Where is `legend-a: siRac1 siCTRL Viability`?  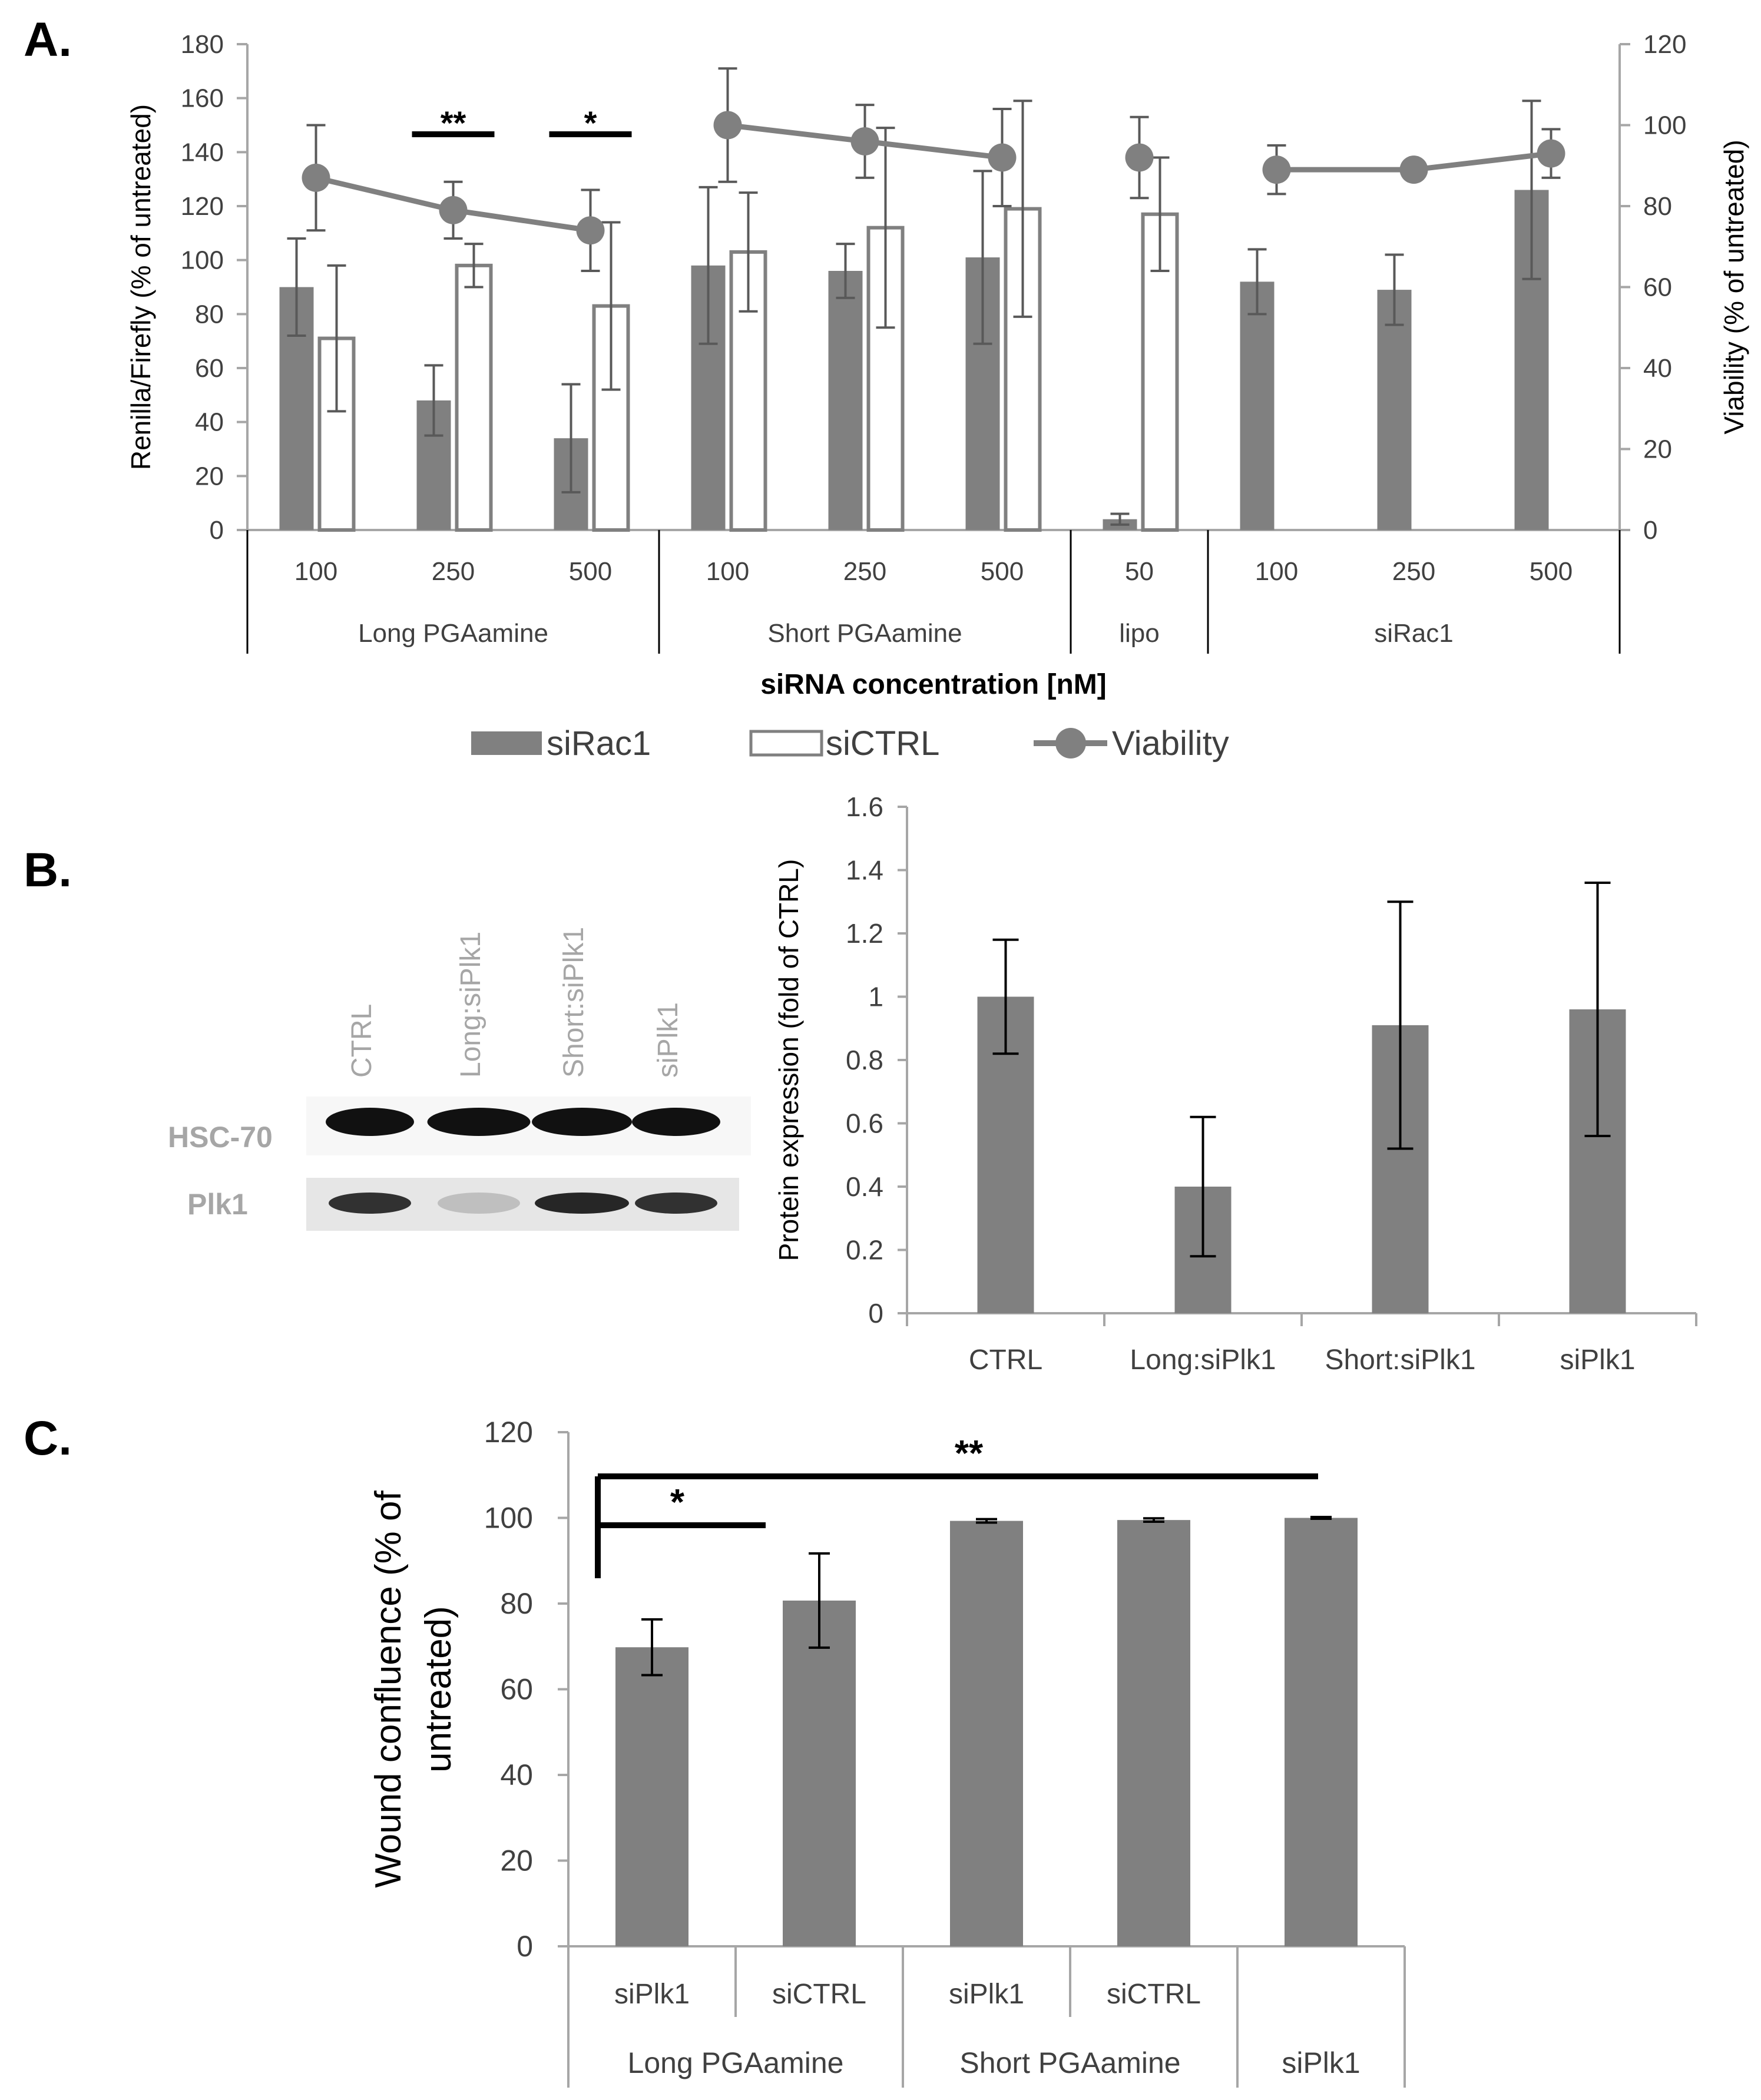
legend-a: siRac1 siCTRL Viability is located at coordinates (850, 744).